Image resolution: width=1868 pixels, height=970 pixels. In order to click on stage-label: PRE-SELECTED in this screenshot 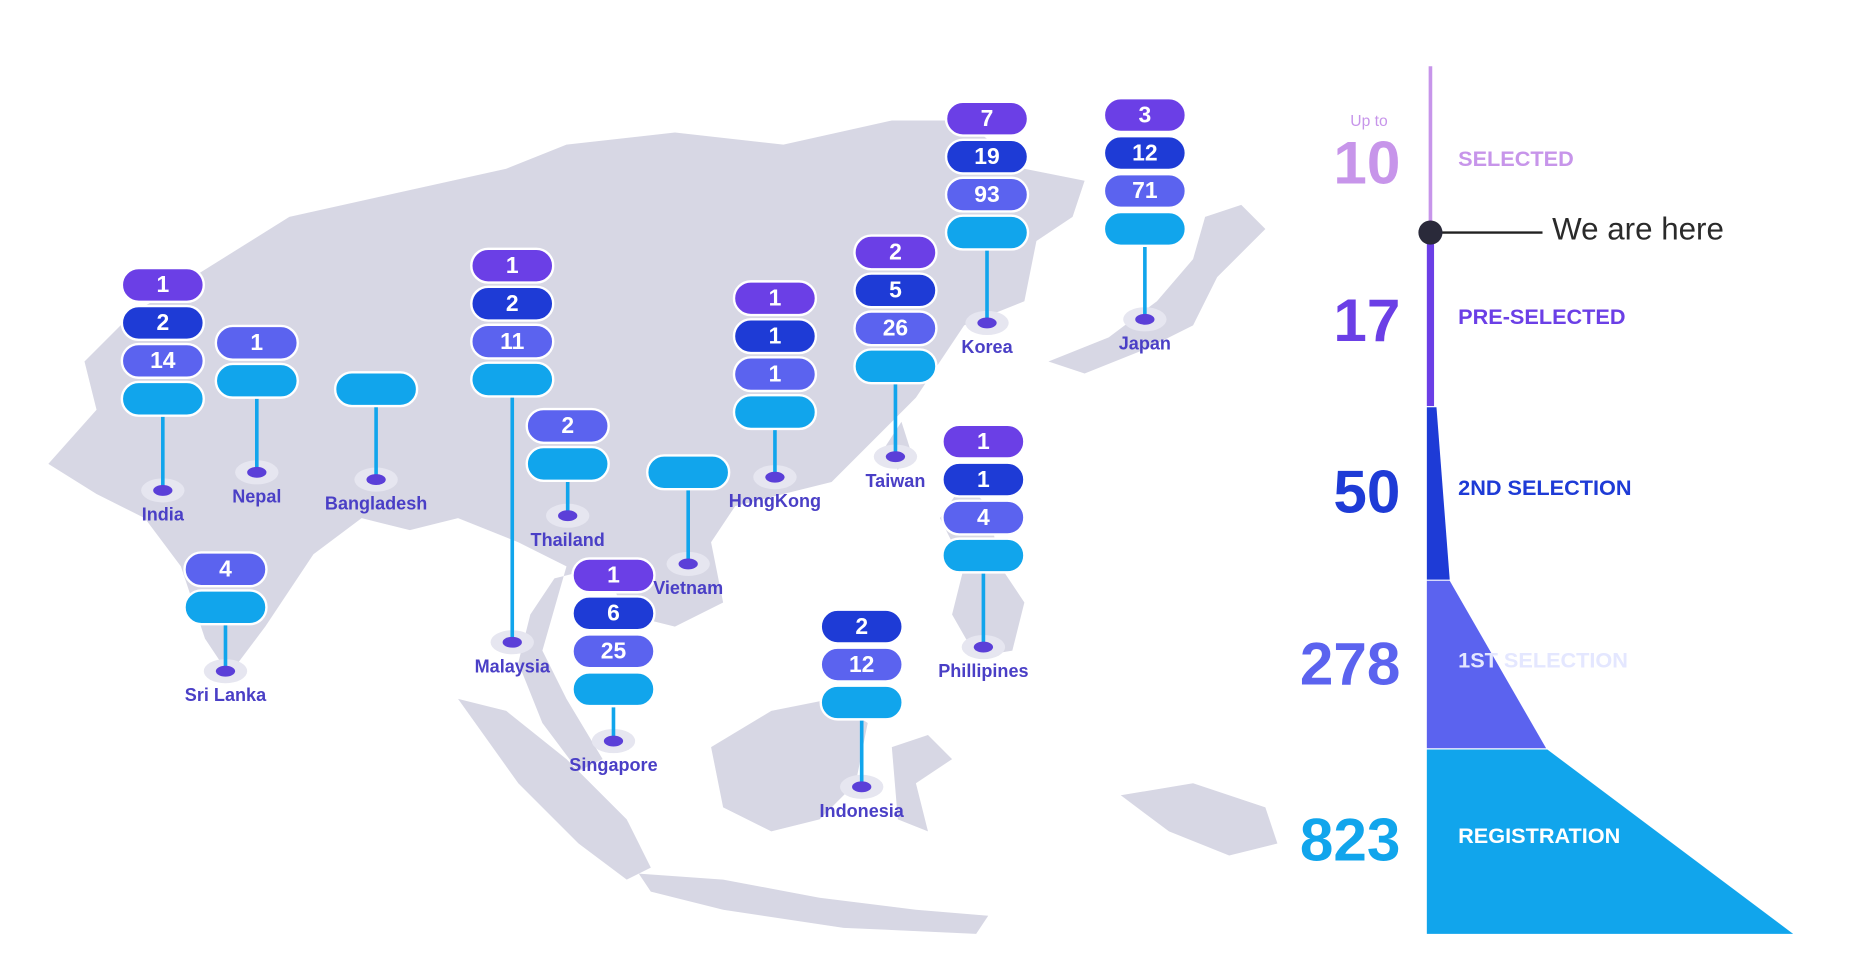, I will do `click(1541, 316)`.